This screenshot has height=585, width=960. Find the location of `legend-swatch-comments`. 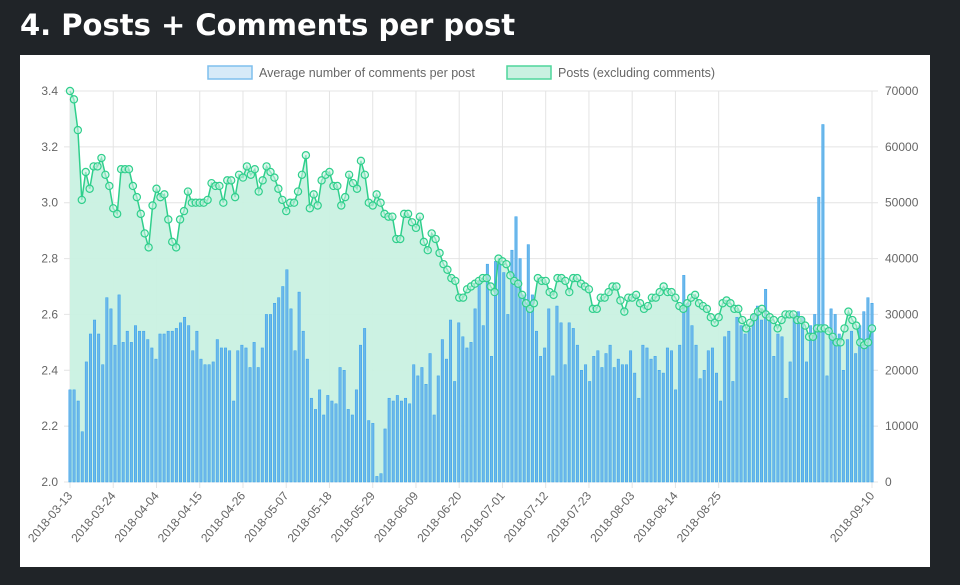

legend-swatch-comments is located at coordinates (230, 72).